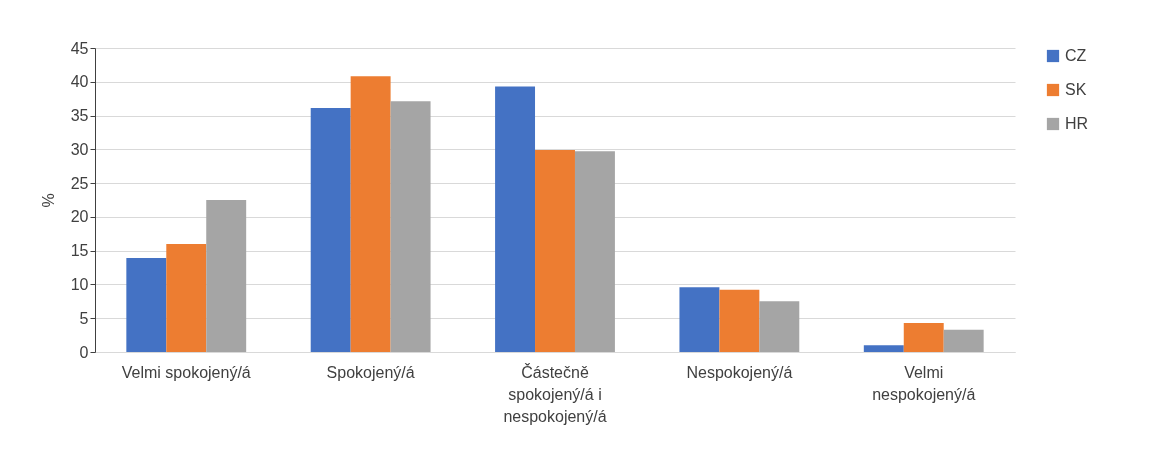 The image size is (1152, 459). What do you see at coordinates (79, 251) in the screenshot?
I see `y-tick-label: 15` at bounding box center [79, 251].